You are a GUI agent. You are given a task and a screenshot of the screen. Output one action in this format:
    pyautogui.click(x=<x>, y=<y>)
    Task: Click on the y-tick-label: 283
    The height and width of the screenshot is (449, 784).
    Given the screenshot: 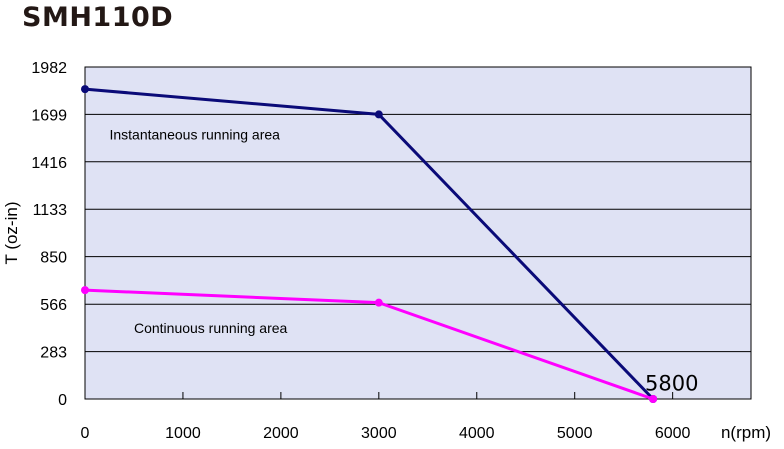 What is the action you would take?
    pyautogui.click(x=53, y=353)
    